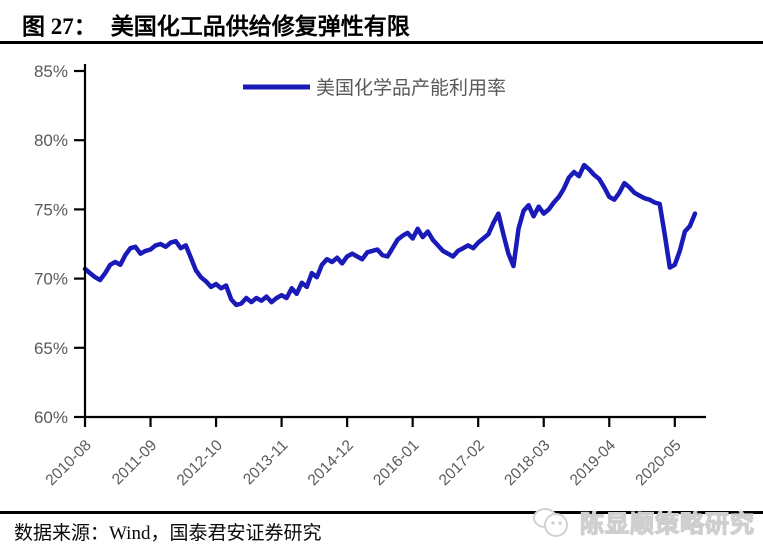 The width and height of the screenshot is (763, 550). Describe the element at coordinates (527, 463) in the screenshot. I see `x-tick-label: 2018-03` at that location.